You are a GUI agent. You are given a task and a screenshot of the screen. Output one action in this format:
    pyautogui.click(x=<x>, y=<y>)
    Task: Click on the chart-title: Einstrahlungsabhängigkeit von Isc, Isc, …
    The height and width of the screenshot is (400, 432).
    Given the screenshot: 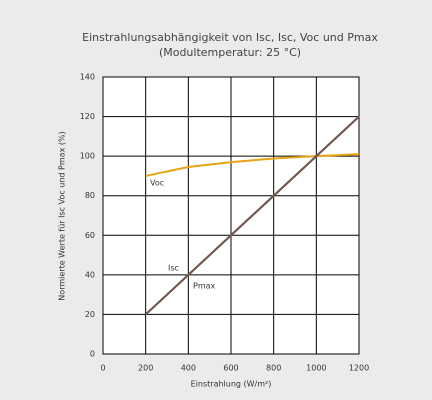 What is the action you would take?
    pyautogui.click(x=230, y=37)
    